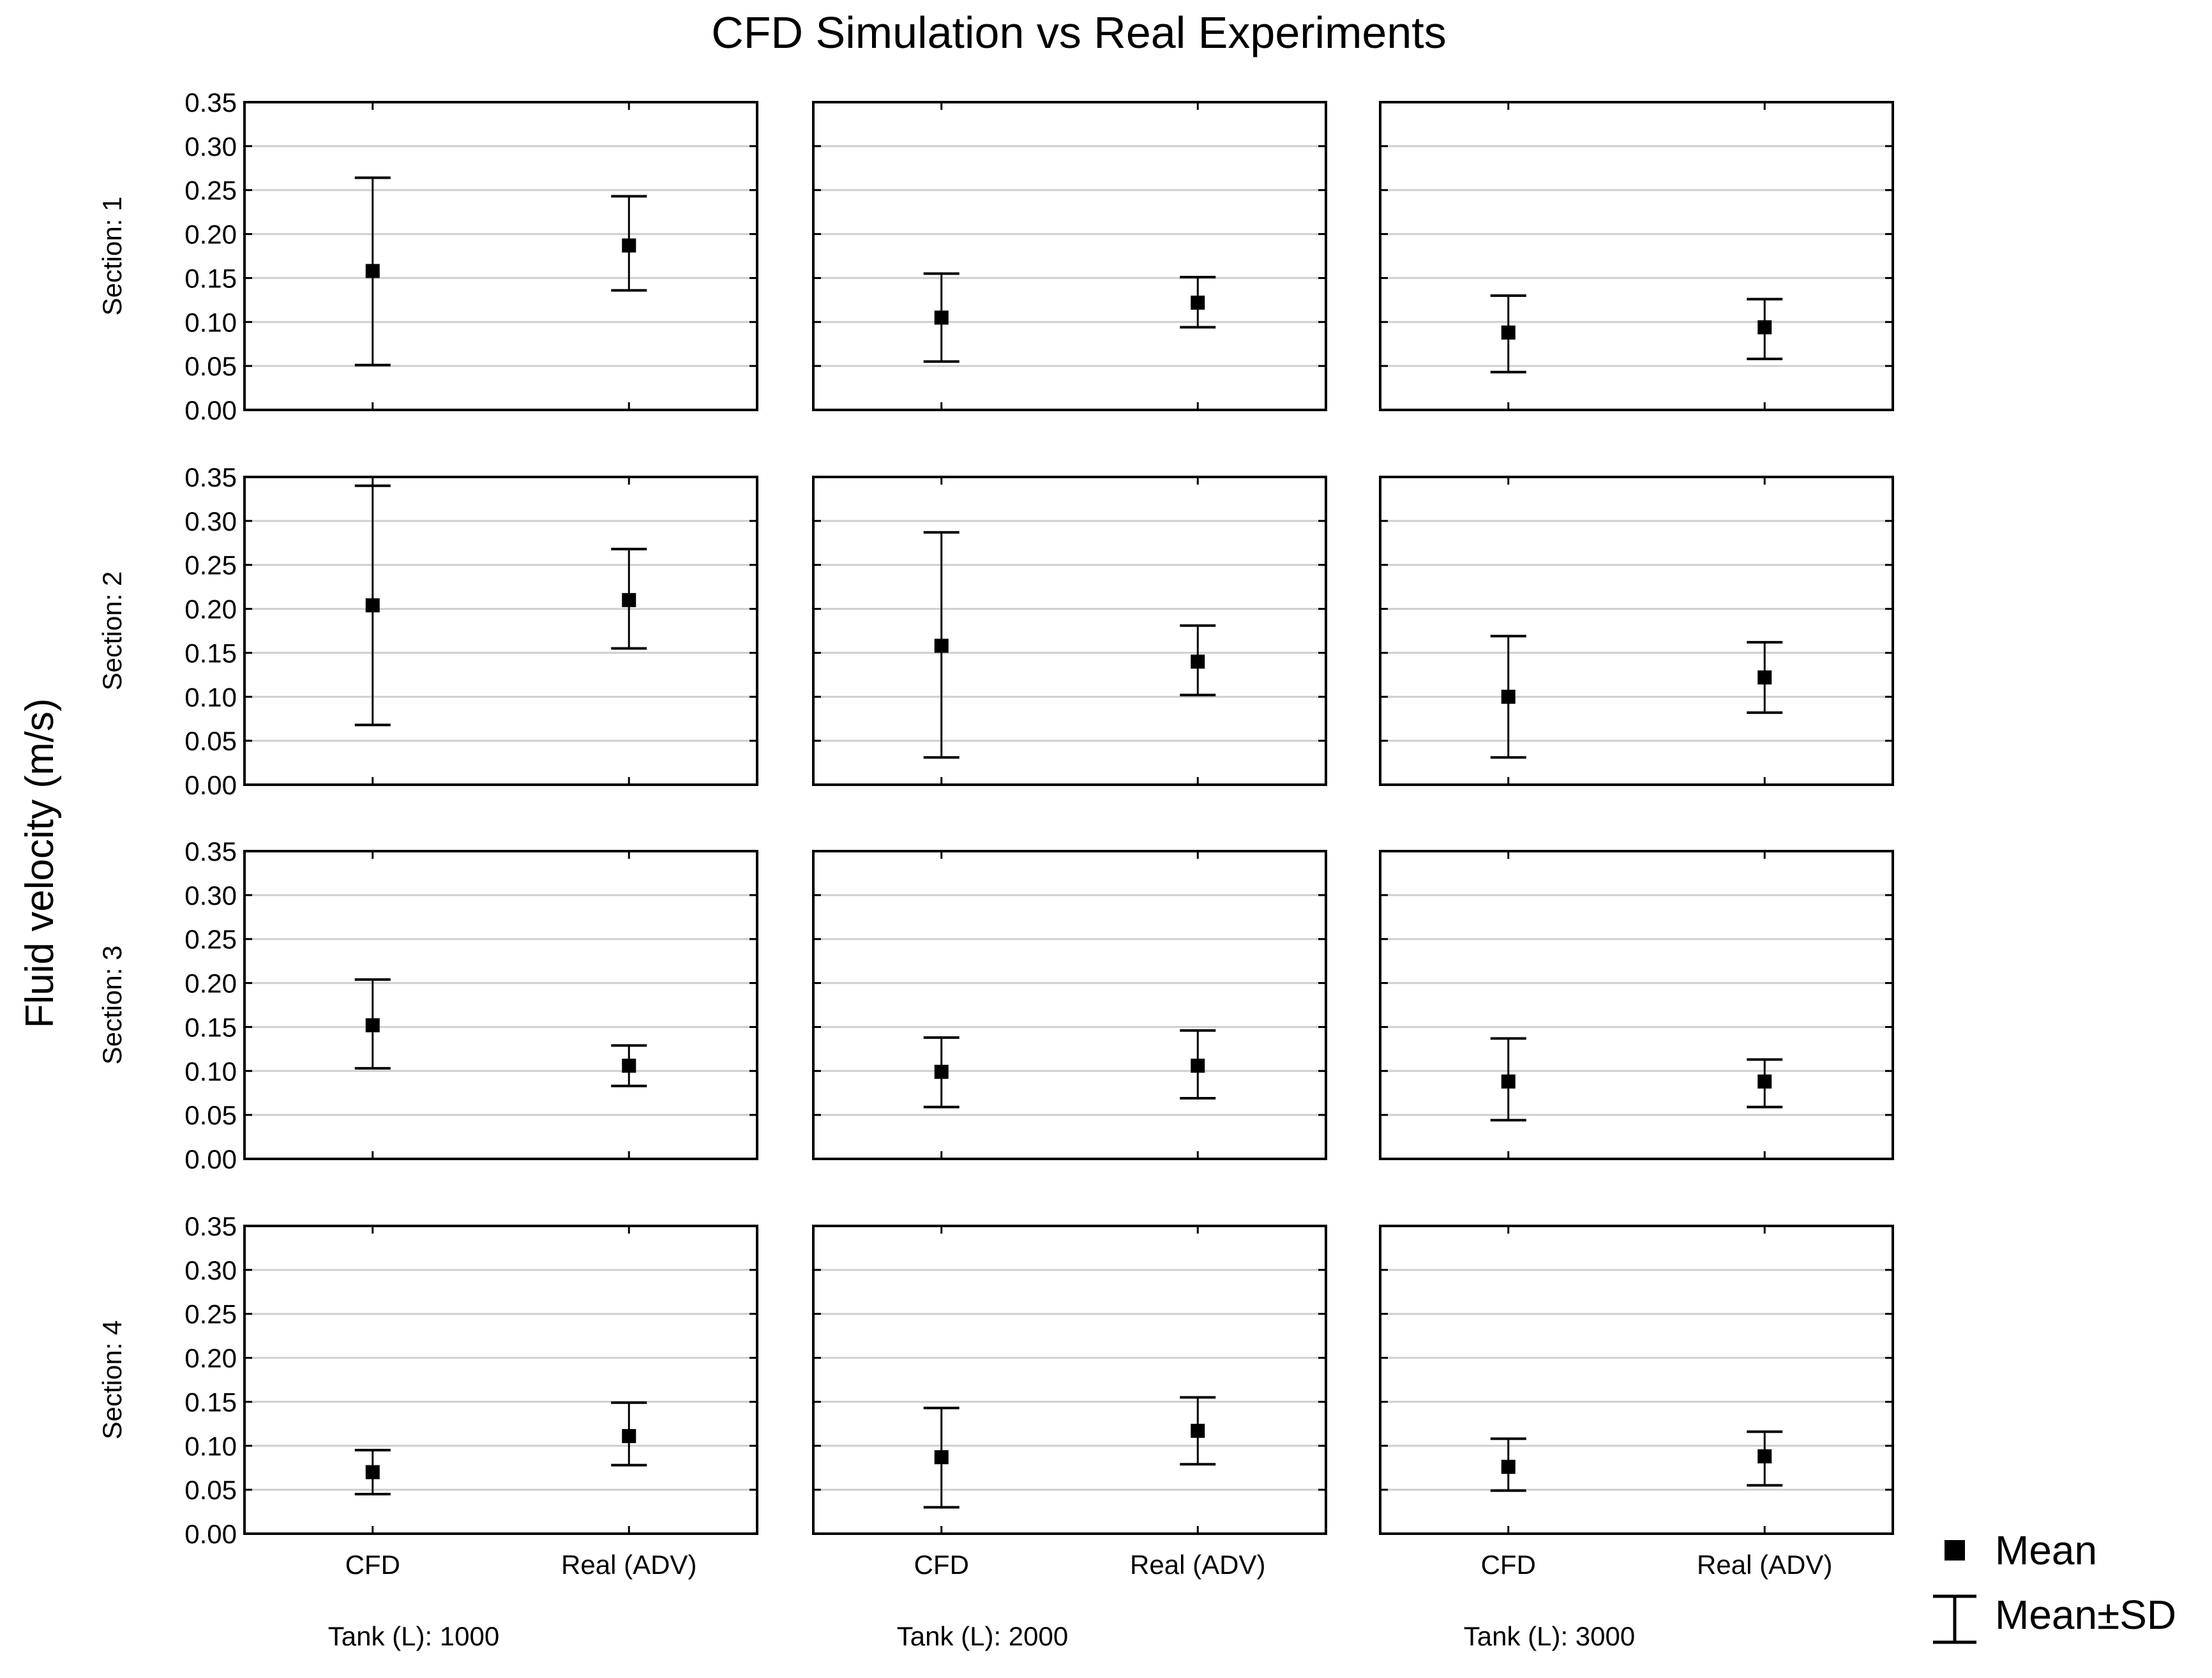 This screenshot has height=1678, width=2212. I want to click on column-label: Tank (L): 1000, so click(414, 1636).